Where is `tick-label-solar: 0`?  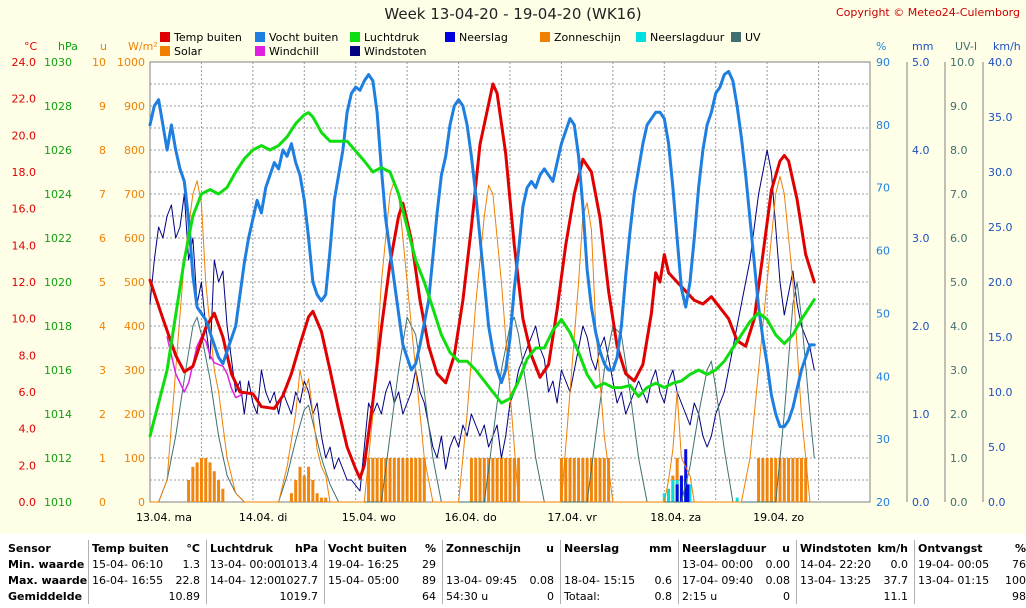
tick-label-solar: 0 is located at coordinates (141, 502).